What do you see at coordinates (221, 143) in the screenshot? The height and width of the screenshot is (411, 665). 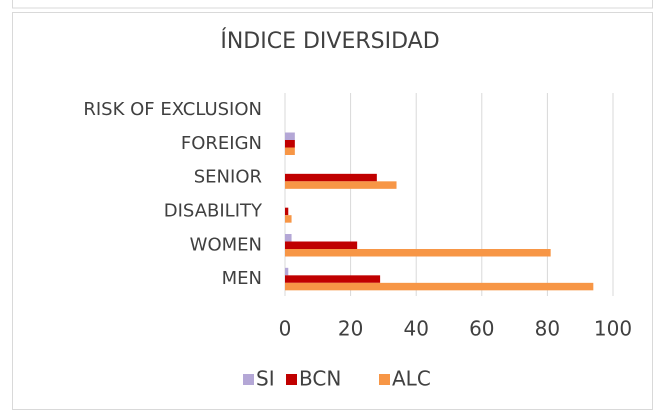 I see `y-tick-label: FOREIGN` at bounding box center [221, 143].